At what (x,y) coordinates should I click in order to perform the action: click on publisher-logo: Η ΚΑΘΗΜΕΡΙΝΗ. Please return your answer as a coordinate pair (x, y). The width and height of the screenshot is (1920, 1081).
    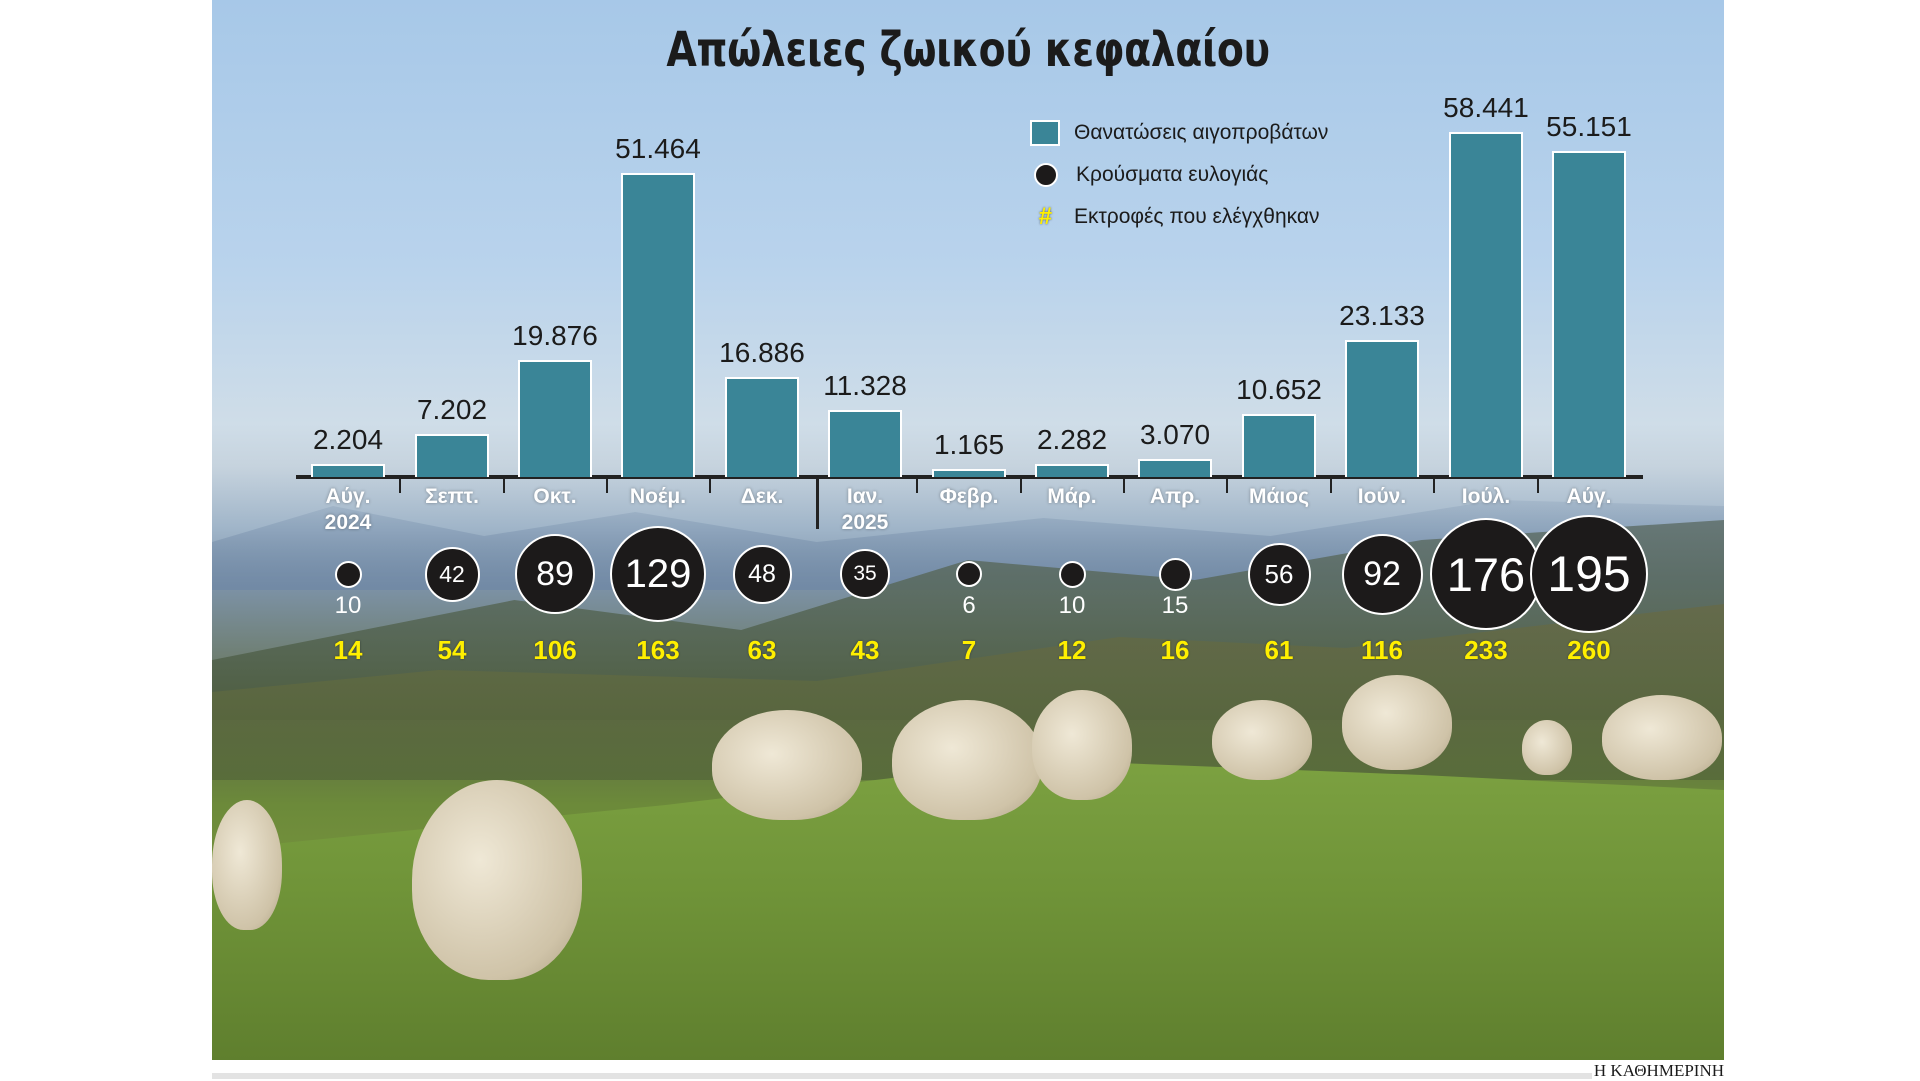
    Looking at the image, I should click on (1658, 1070).